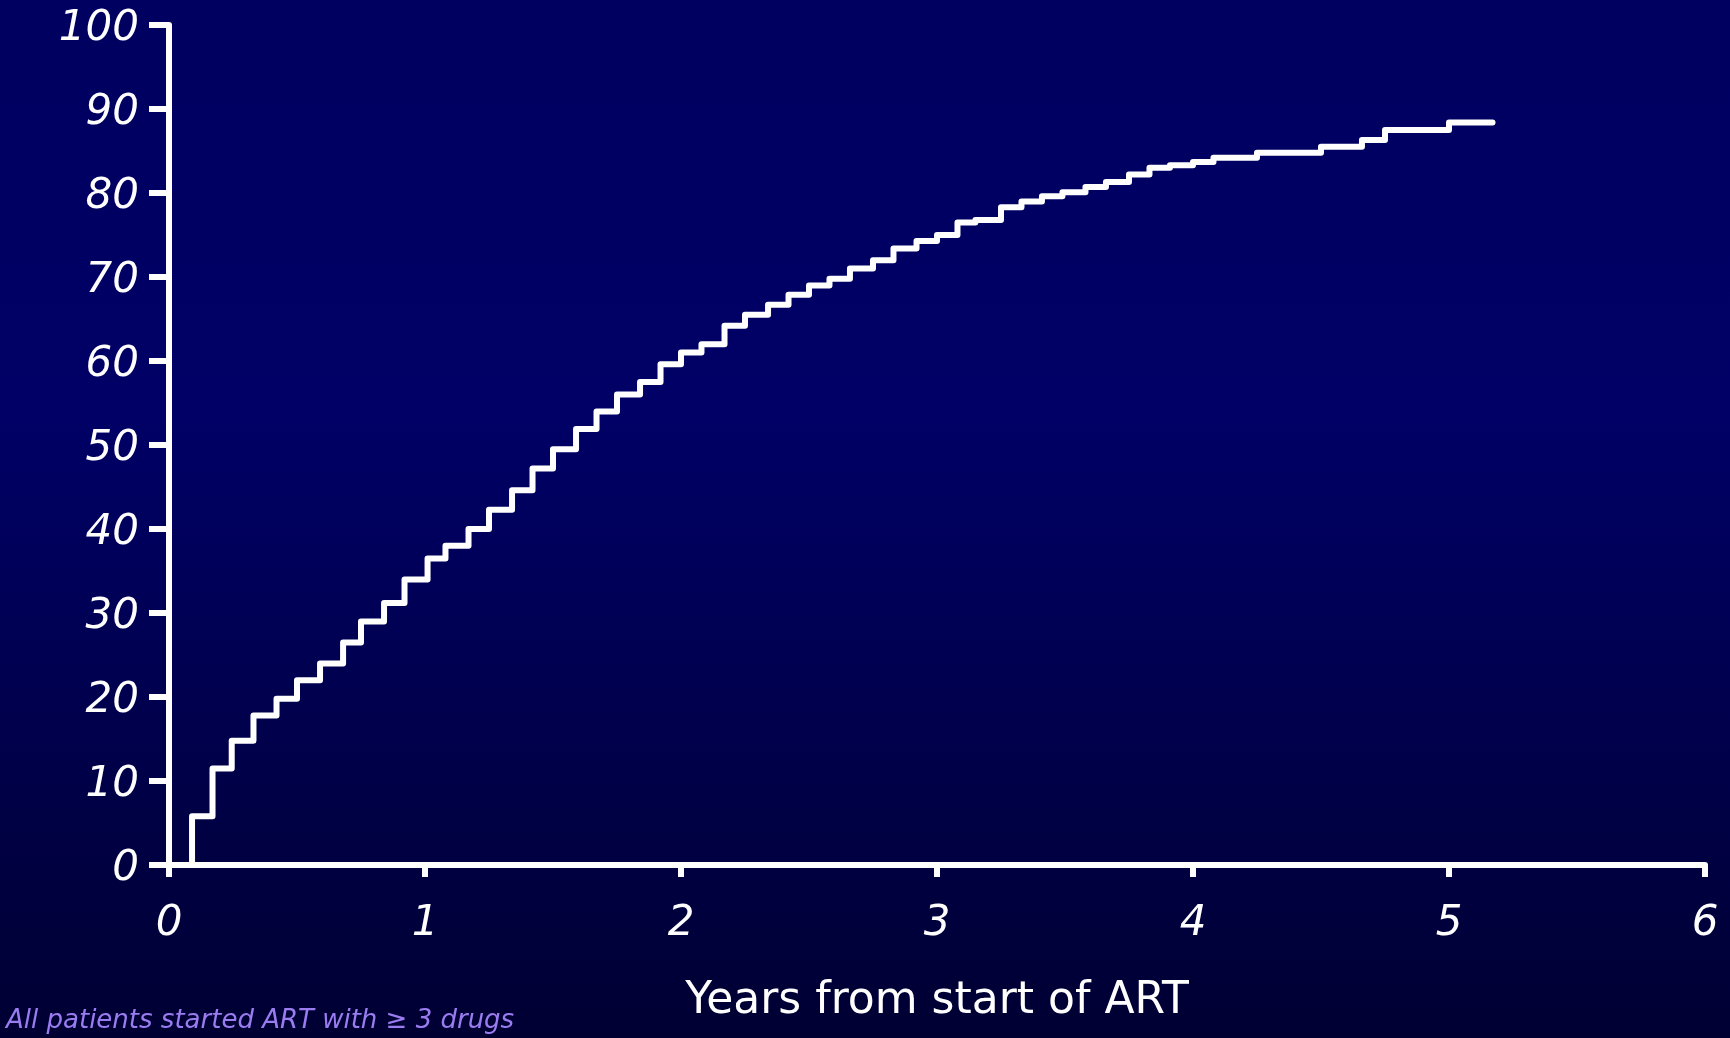  Describe the element at coordinates (169, 920) in the screenshot. I see `x-tick-label: 0` at that location.